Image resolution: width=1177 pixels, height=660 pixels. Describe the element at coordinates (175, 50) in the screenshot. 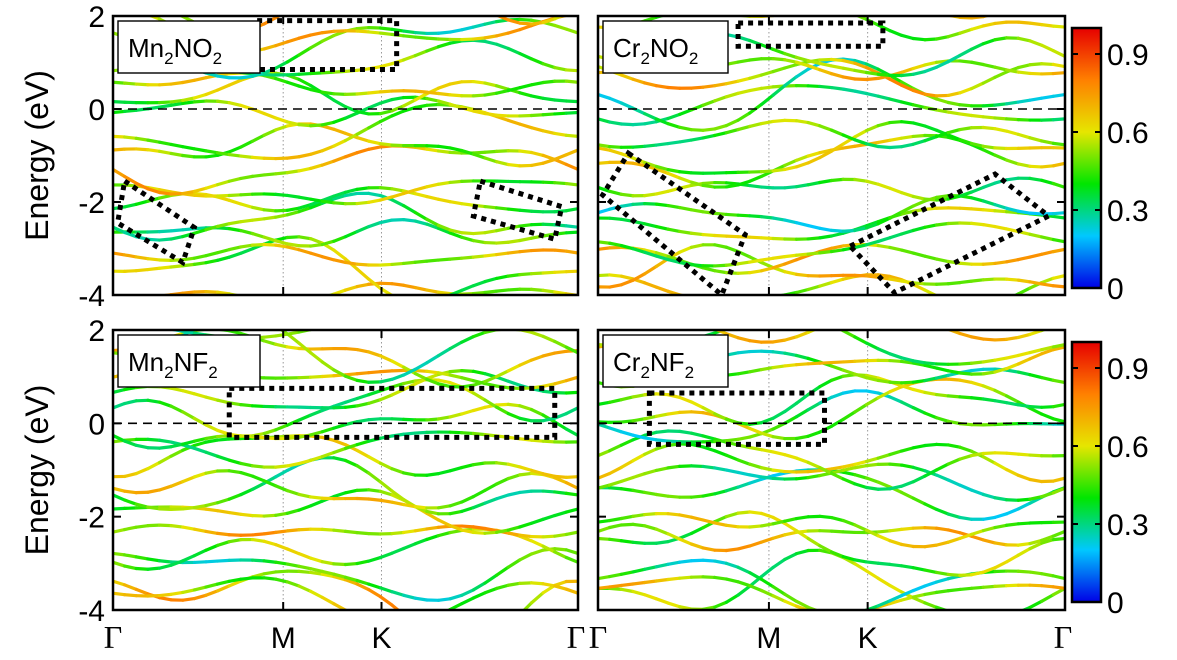

I see `panel-label-text: Mn2NO2` at that location.